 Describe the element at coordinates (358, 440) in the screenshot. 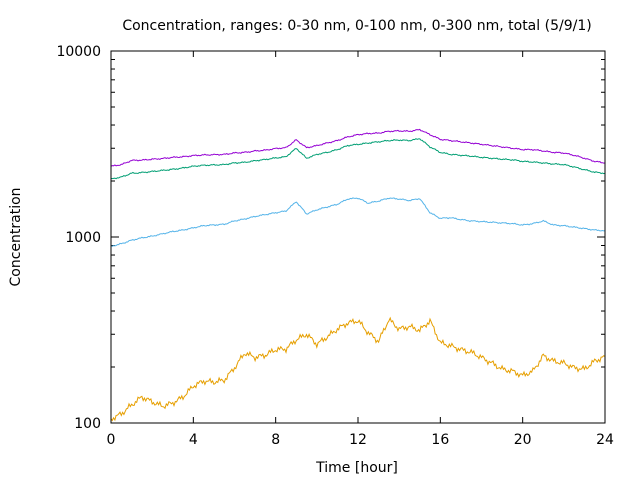

I see `x-tick-label: 12` at that location.